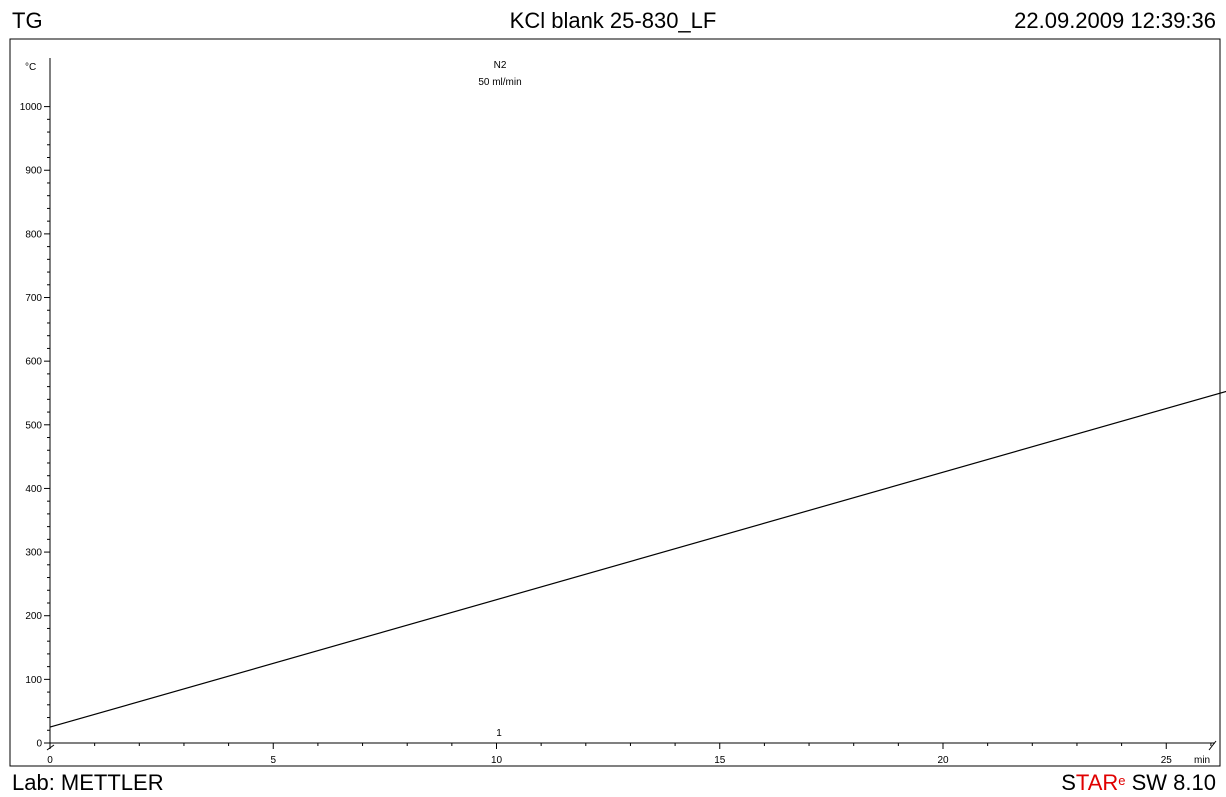  Describe the element at coordinates (33, 425) in the screenshot. I see `y-tick-label: 500` at that location.